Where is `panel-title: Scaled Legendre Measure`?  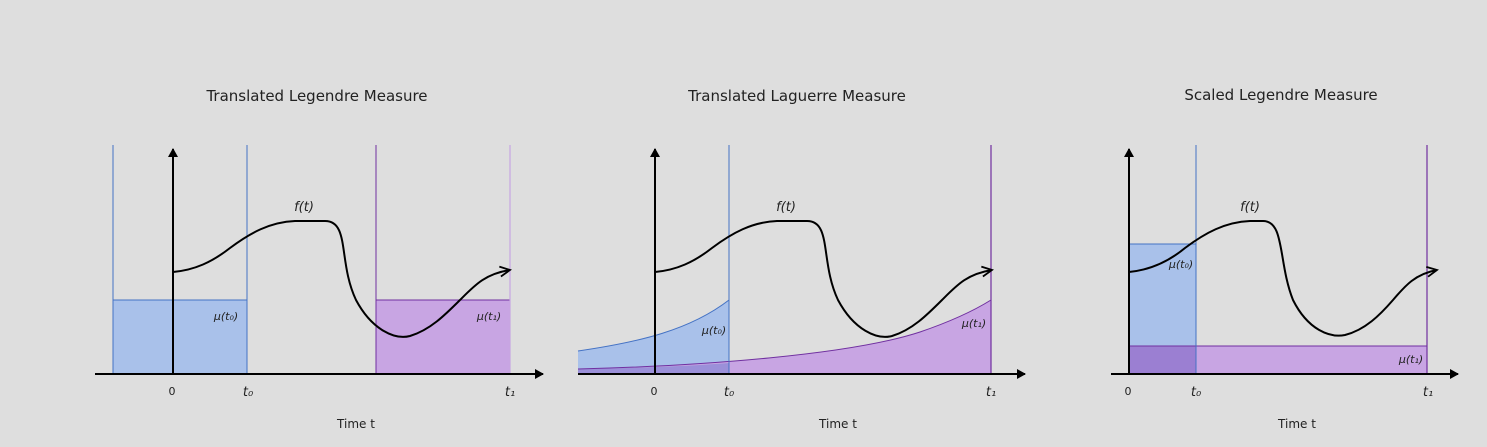
panel-title: Scaled Legendre Measure is located at coordinates (1280, 95).